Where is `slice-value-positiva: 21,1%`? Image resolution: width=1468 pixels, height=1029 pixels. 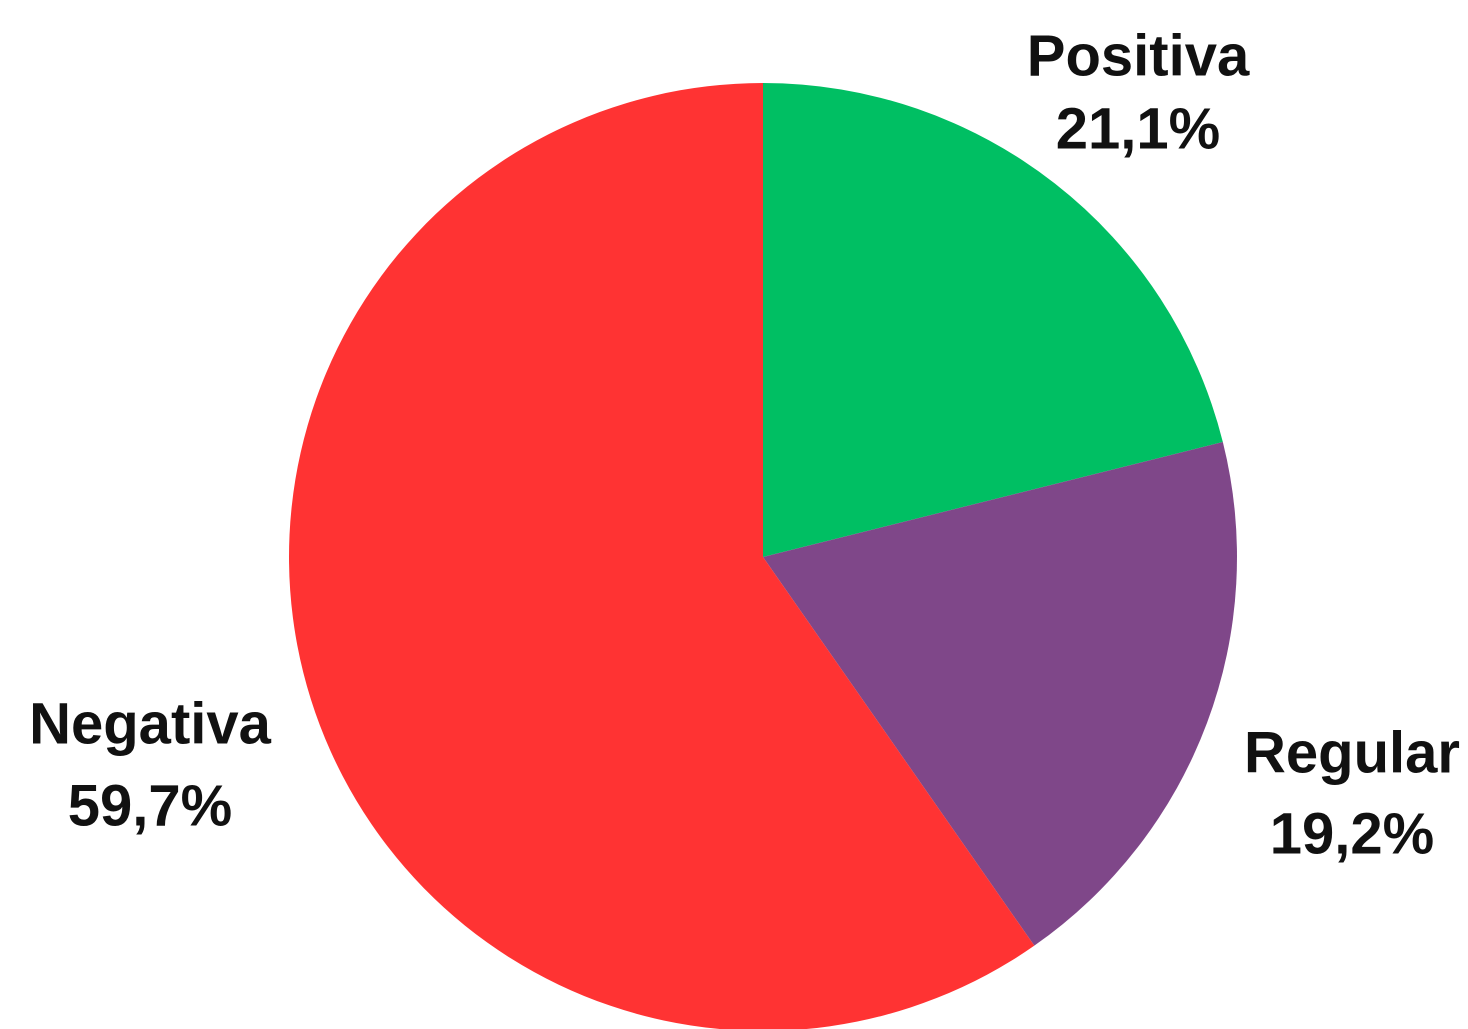 slice-value-positiva: 21,1% is located at coordinates (1138, 128).